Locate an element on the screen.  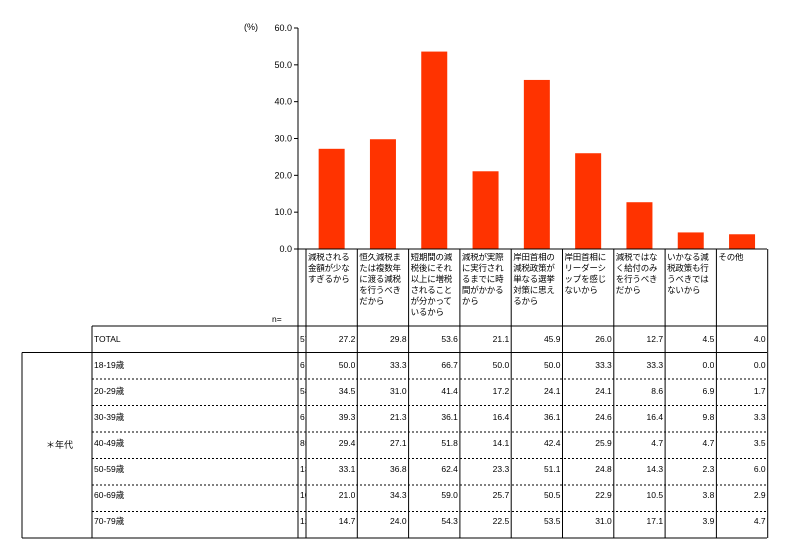
row-label: 18-19歳 is located at coordinates (109, 365).